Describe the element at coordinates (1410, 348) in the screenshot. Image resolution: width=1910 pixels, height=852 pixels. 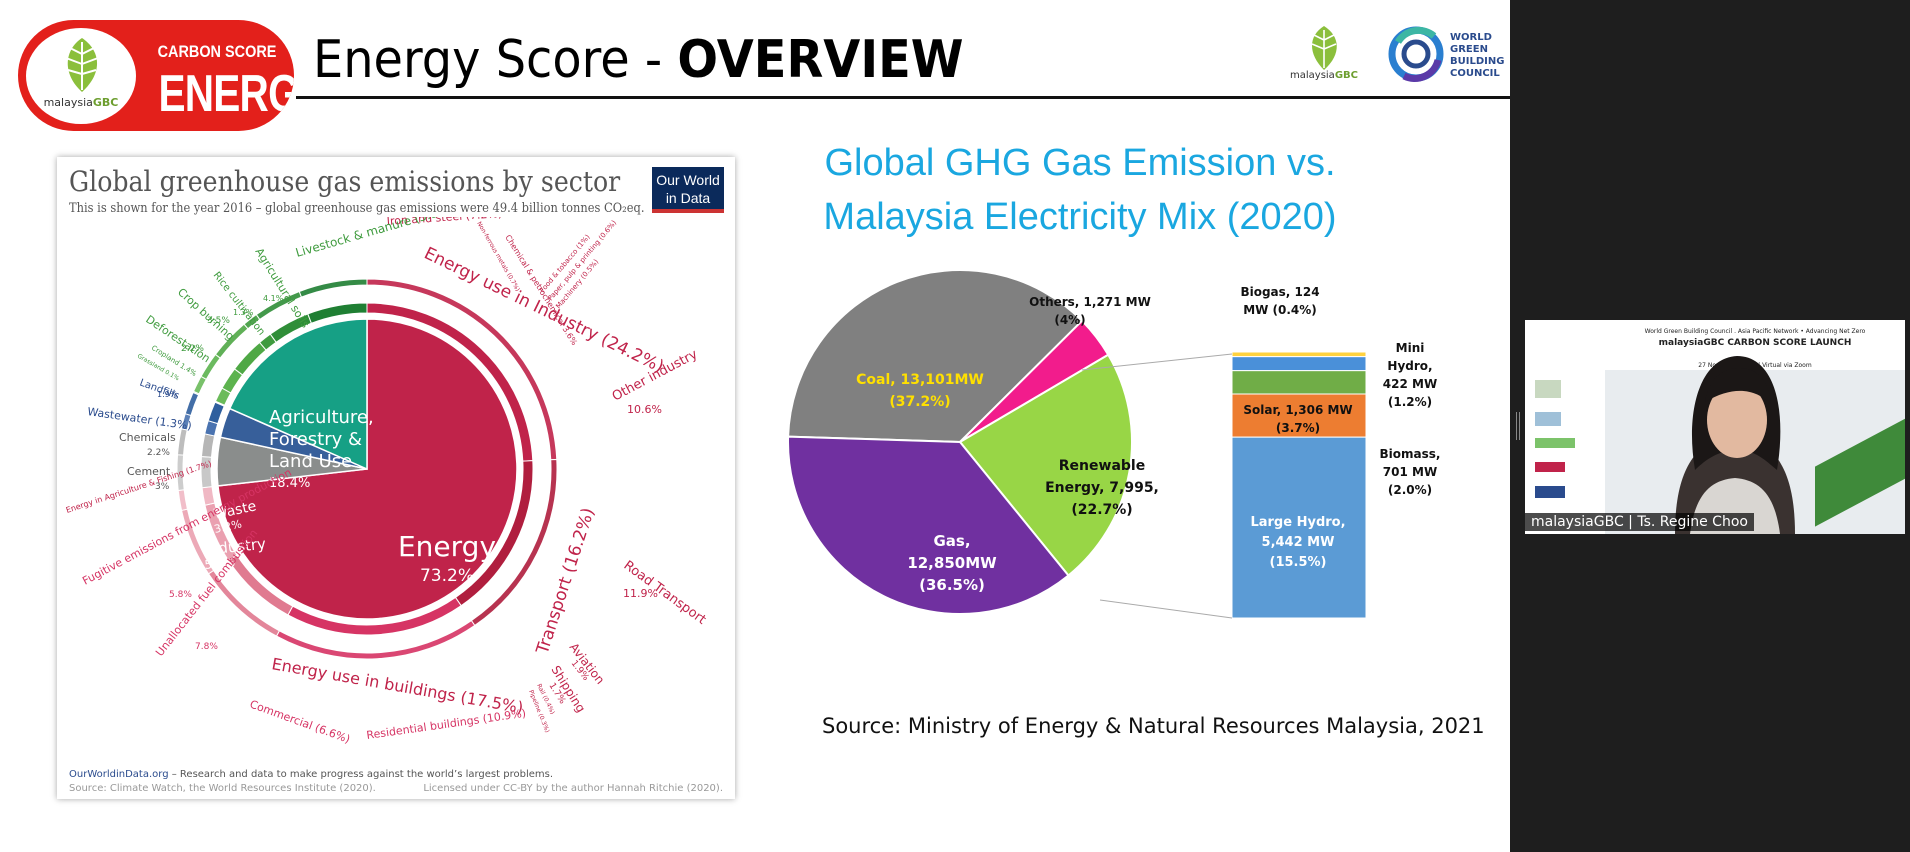
I see `bar-label-minihydro-1: Mini` at that location.